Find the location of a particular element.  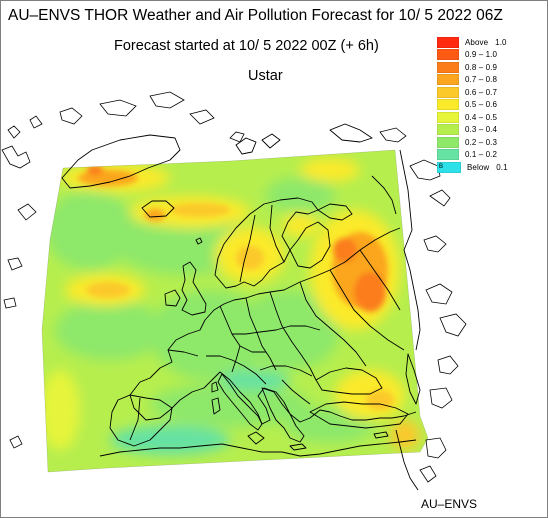

legend-entry: 0.2 – 0.3 is located at coordinates (487, 142).